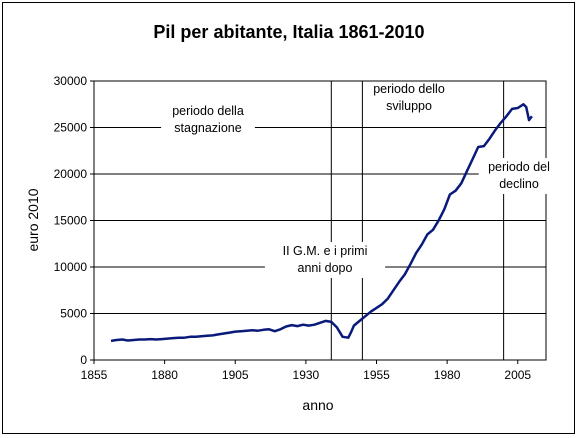  What do you see at coordinates (306, 375) in the screenshot?
I see `x-tick-label: 1930` at bounding box center [306, 375].